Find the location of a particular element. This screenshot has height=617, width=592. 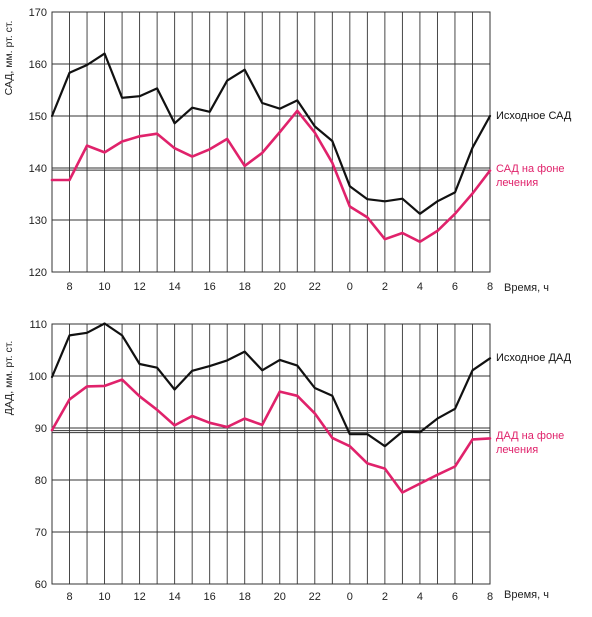

y-tick-label: 140 is located at coordinates (38, 169).